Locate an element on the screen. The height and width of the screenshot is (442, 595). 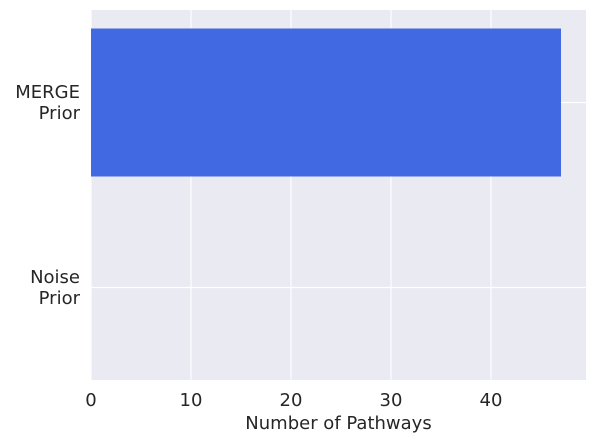
y-tick-label: Noise Prior is located at coordinates (55, 288).